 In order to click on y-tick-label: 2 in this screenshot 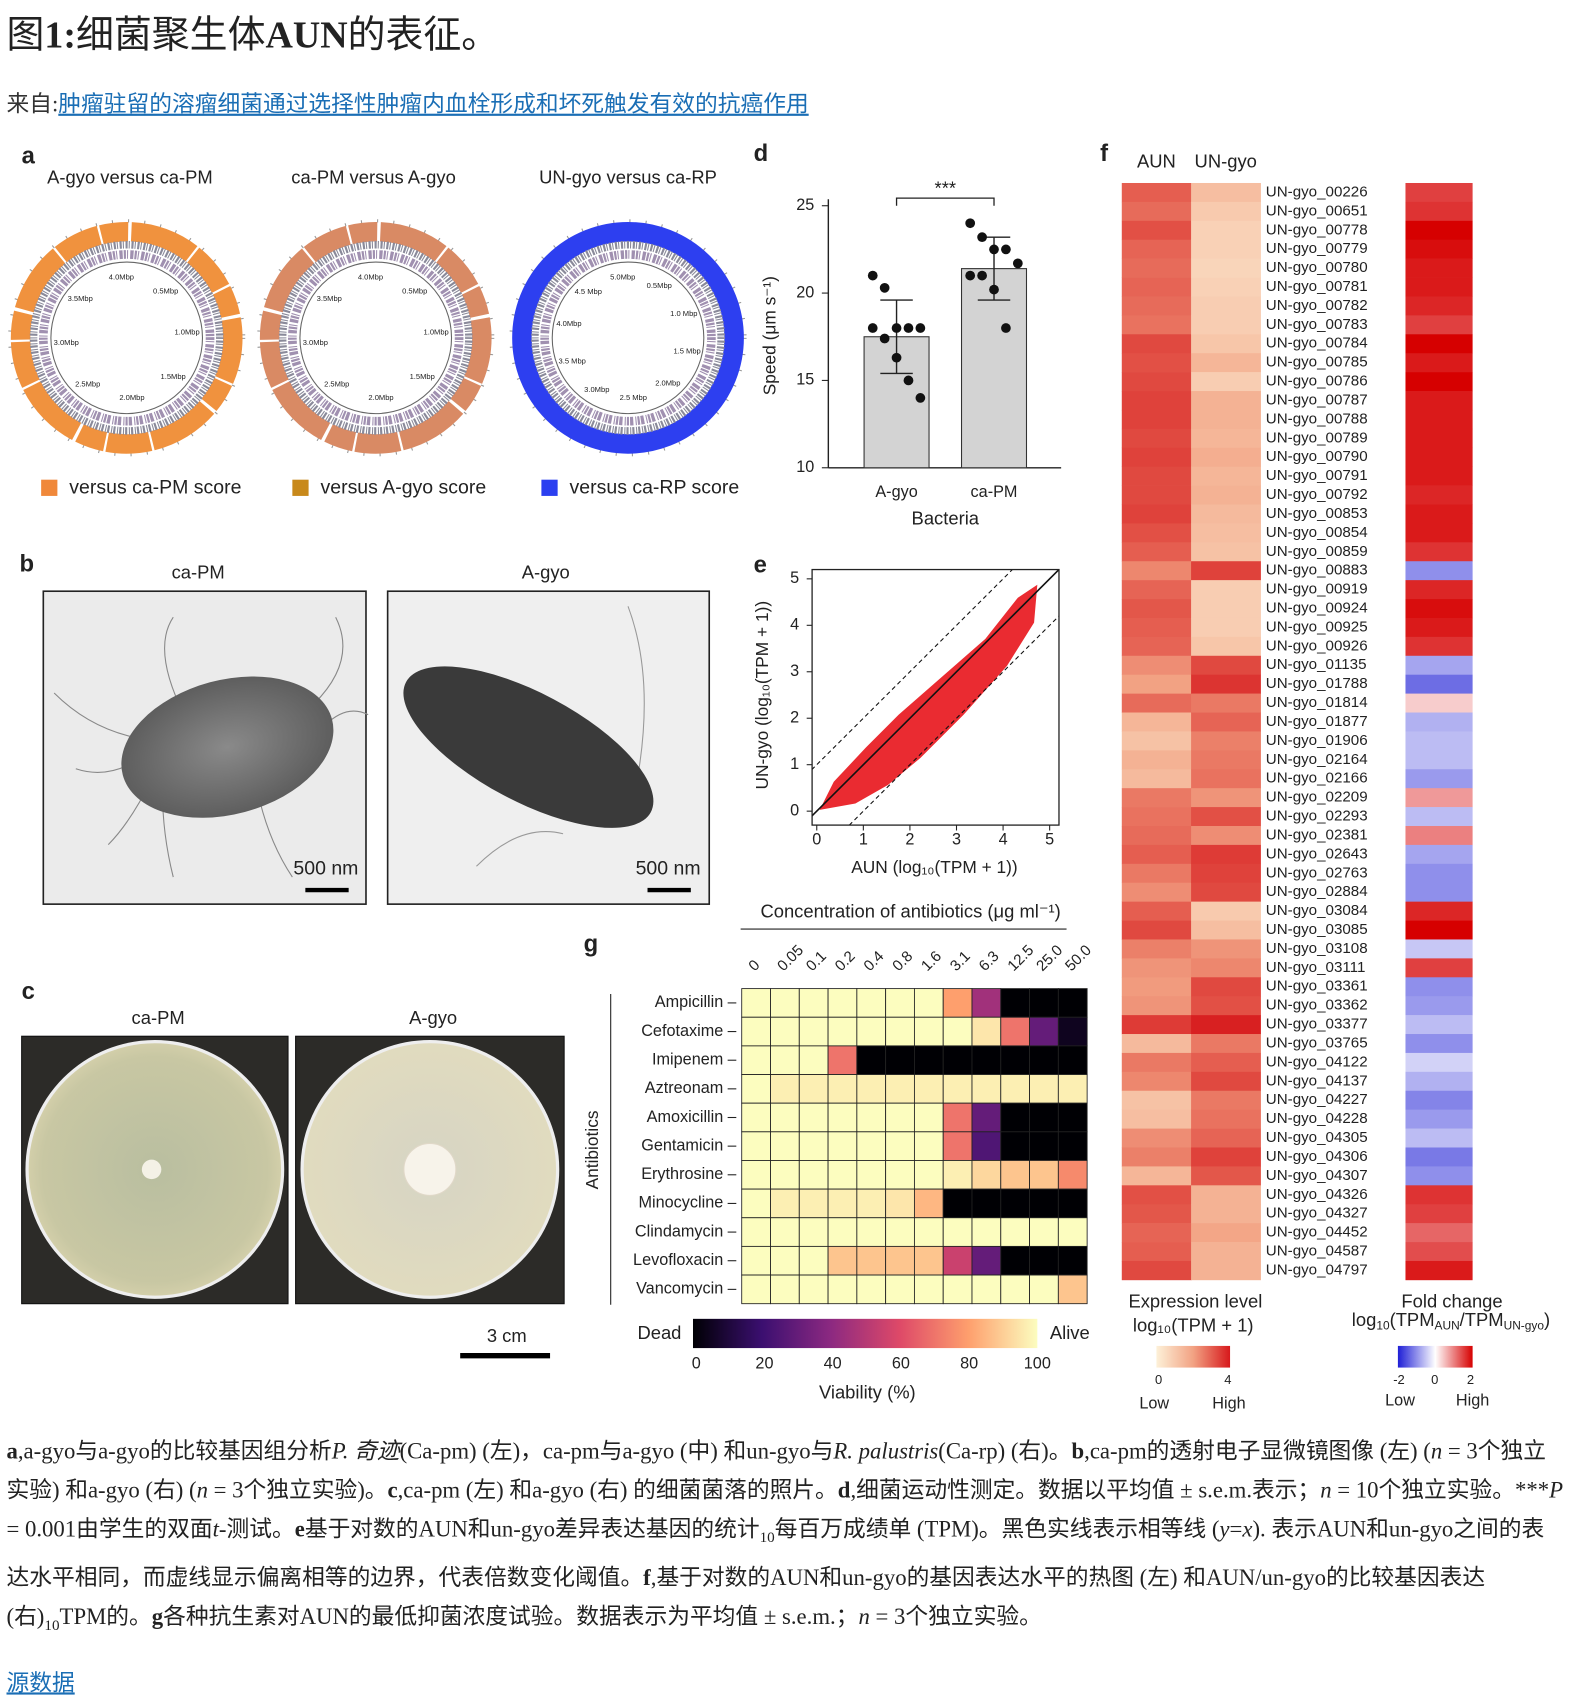, I will do `click(794, 718)`.